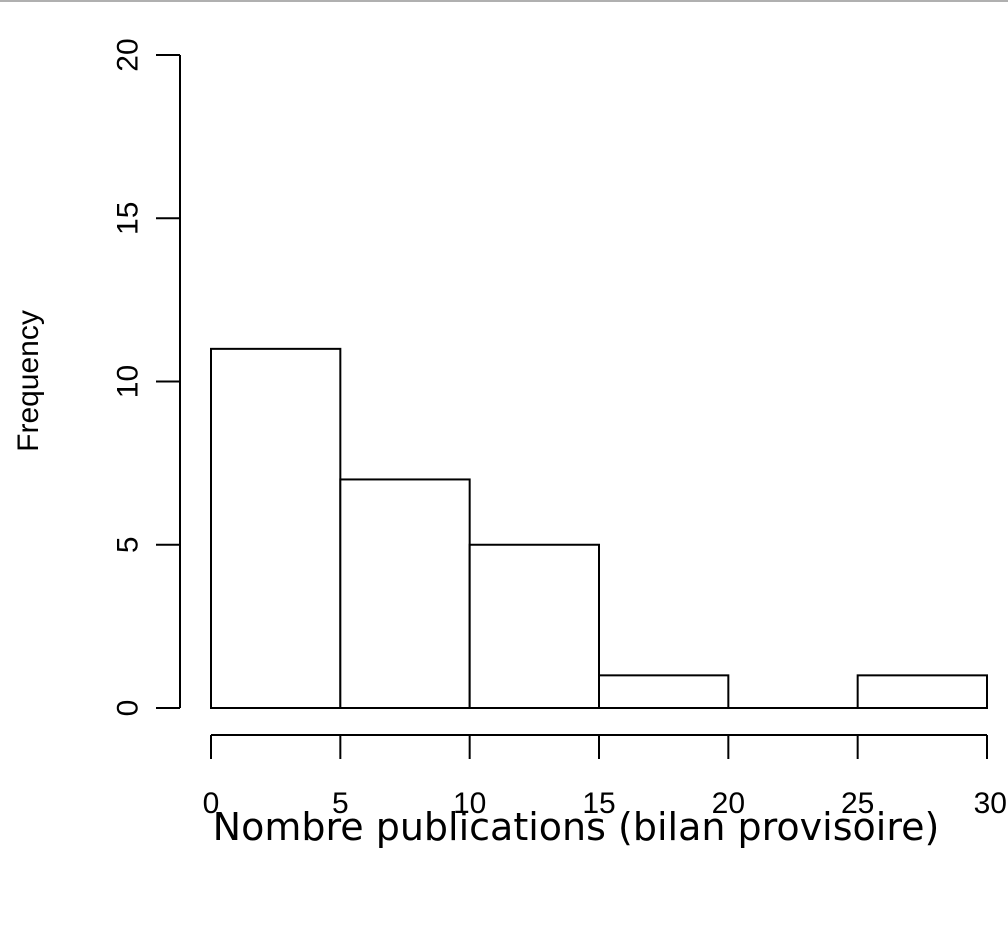 This screenshot has width=1008, height=934. What do you see at coordinates (146, 377) in the screenshot?
I see `y-axis: 0 5 10 15 20` at bounding box center [146, 377].